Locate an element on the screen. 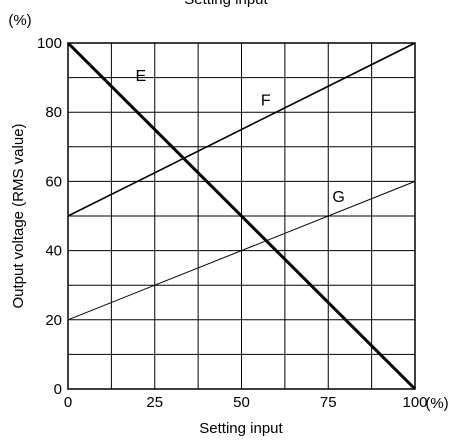 This screenshot has width=453, height=442. y-unit-label: (%) is located at coordinates (19, 20).